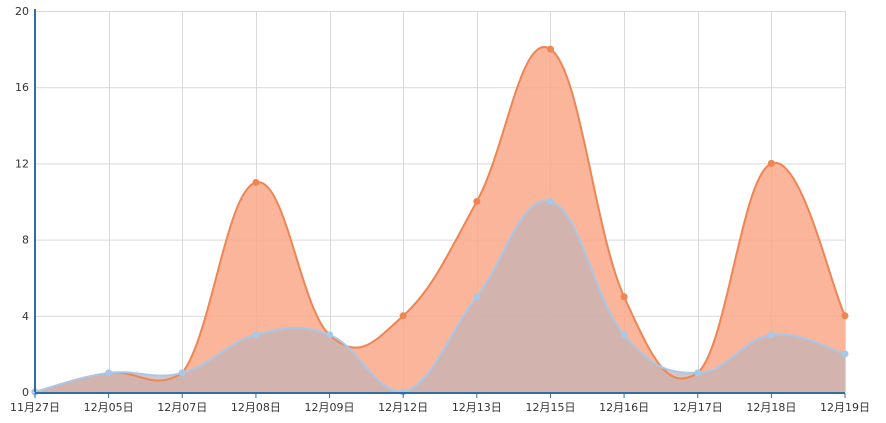 The height and width of the screenshot is (423, 886). Describe the element at coordinates (771, 407) in the screenshot. I see `x-tick-label: 12月18日` at that location.